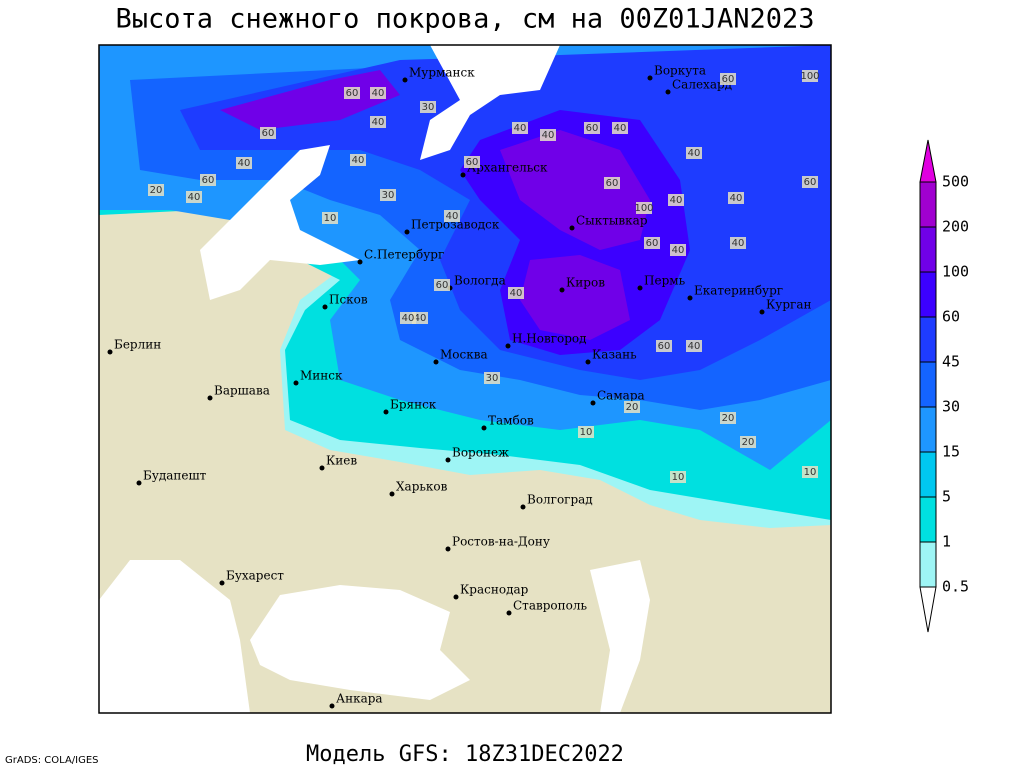 The image size is (1024, 768). What do you see at coordinates (341, 461) in the screenshot?
I see `city-label: Киев` at bounding box center [341, 461].